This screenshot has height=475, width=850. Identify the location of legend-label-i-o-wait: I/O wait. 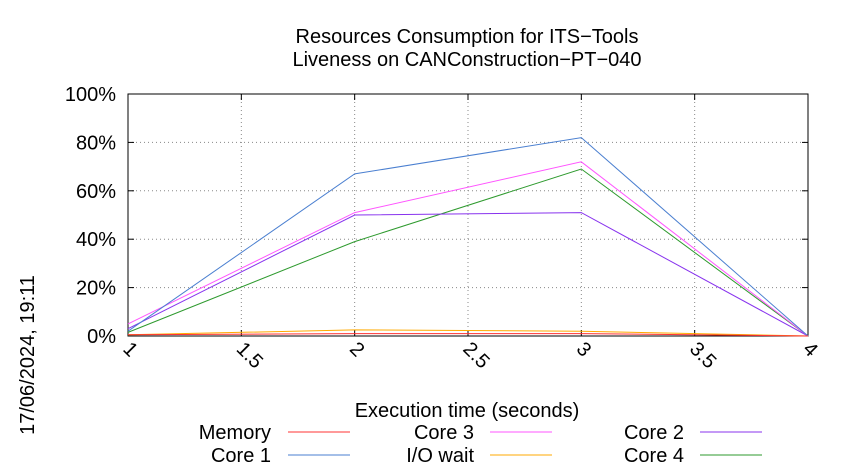
(440, 456).